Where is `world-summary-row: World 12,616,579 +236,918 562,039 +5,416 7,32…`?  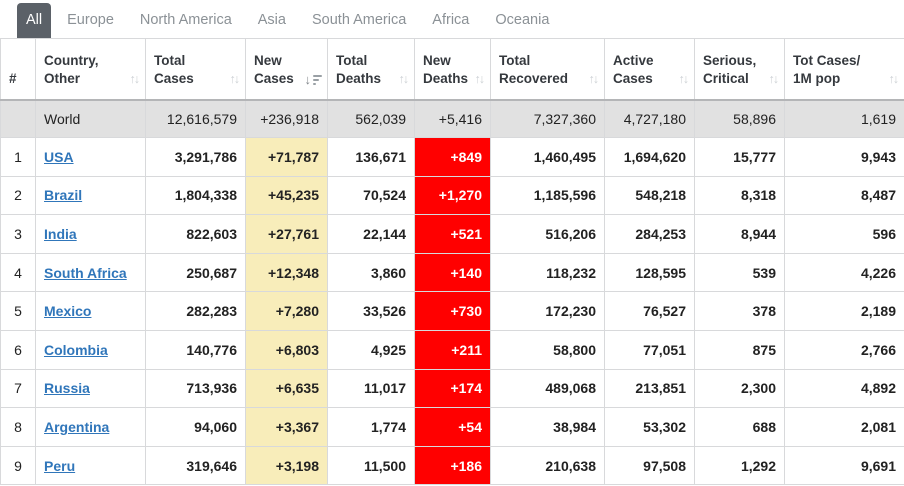
world-summary-row: World 12,616,579 +236,918 562,039 +5,416 7,32… is located at coordinates (452, 118).